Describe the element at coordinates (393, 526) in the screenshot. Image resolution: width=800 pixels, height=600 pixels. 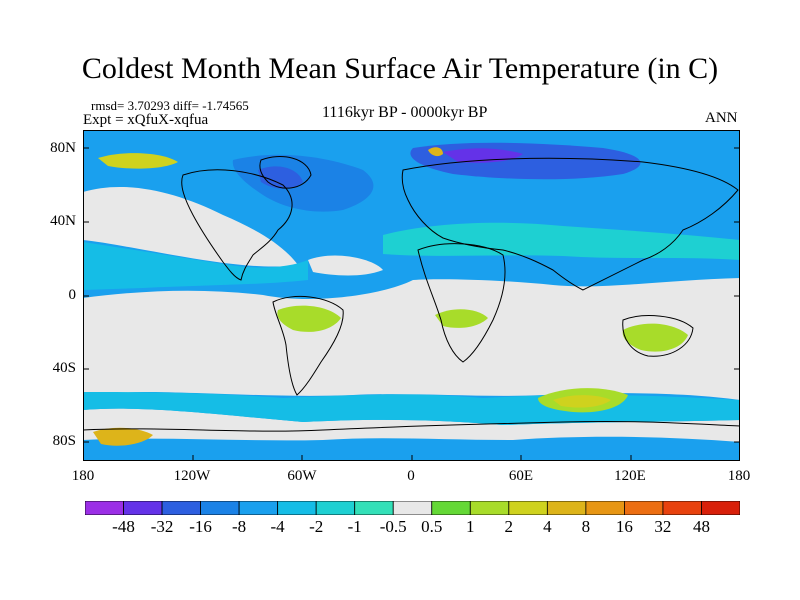
I see `colorbar-label: -0.5` at that location.